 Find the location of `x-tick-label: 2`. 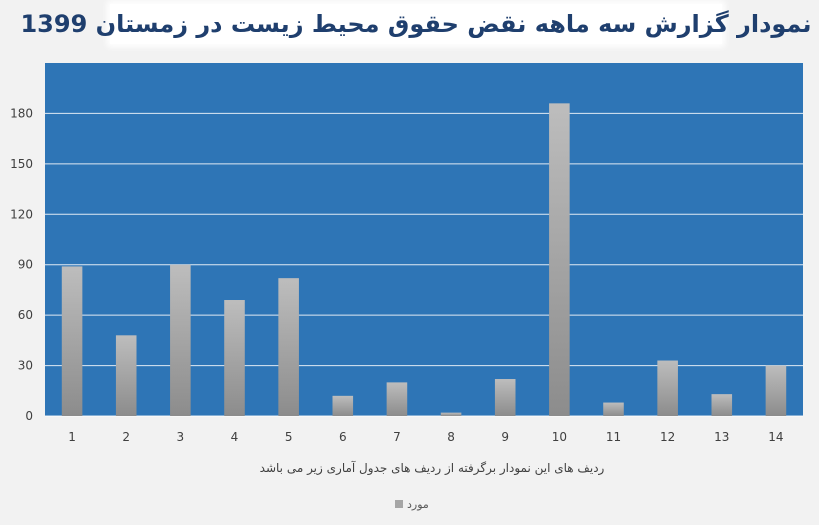

x-tick-label: 2 is located at coordinates (126, 437).